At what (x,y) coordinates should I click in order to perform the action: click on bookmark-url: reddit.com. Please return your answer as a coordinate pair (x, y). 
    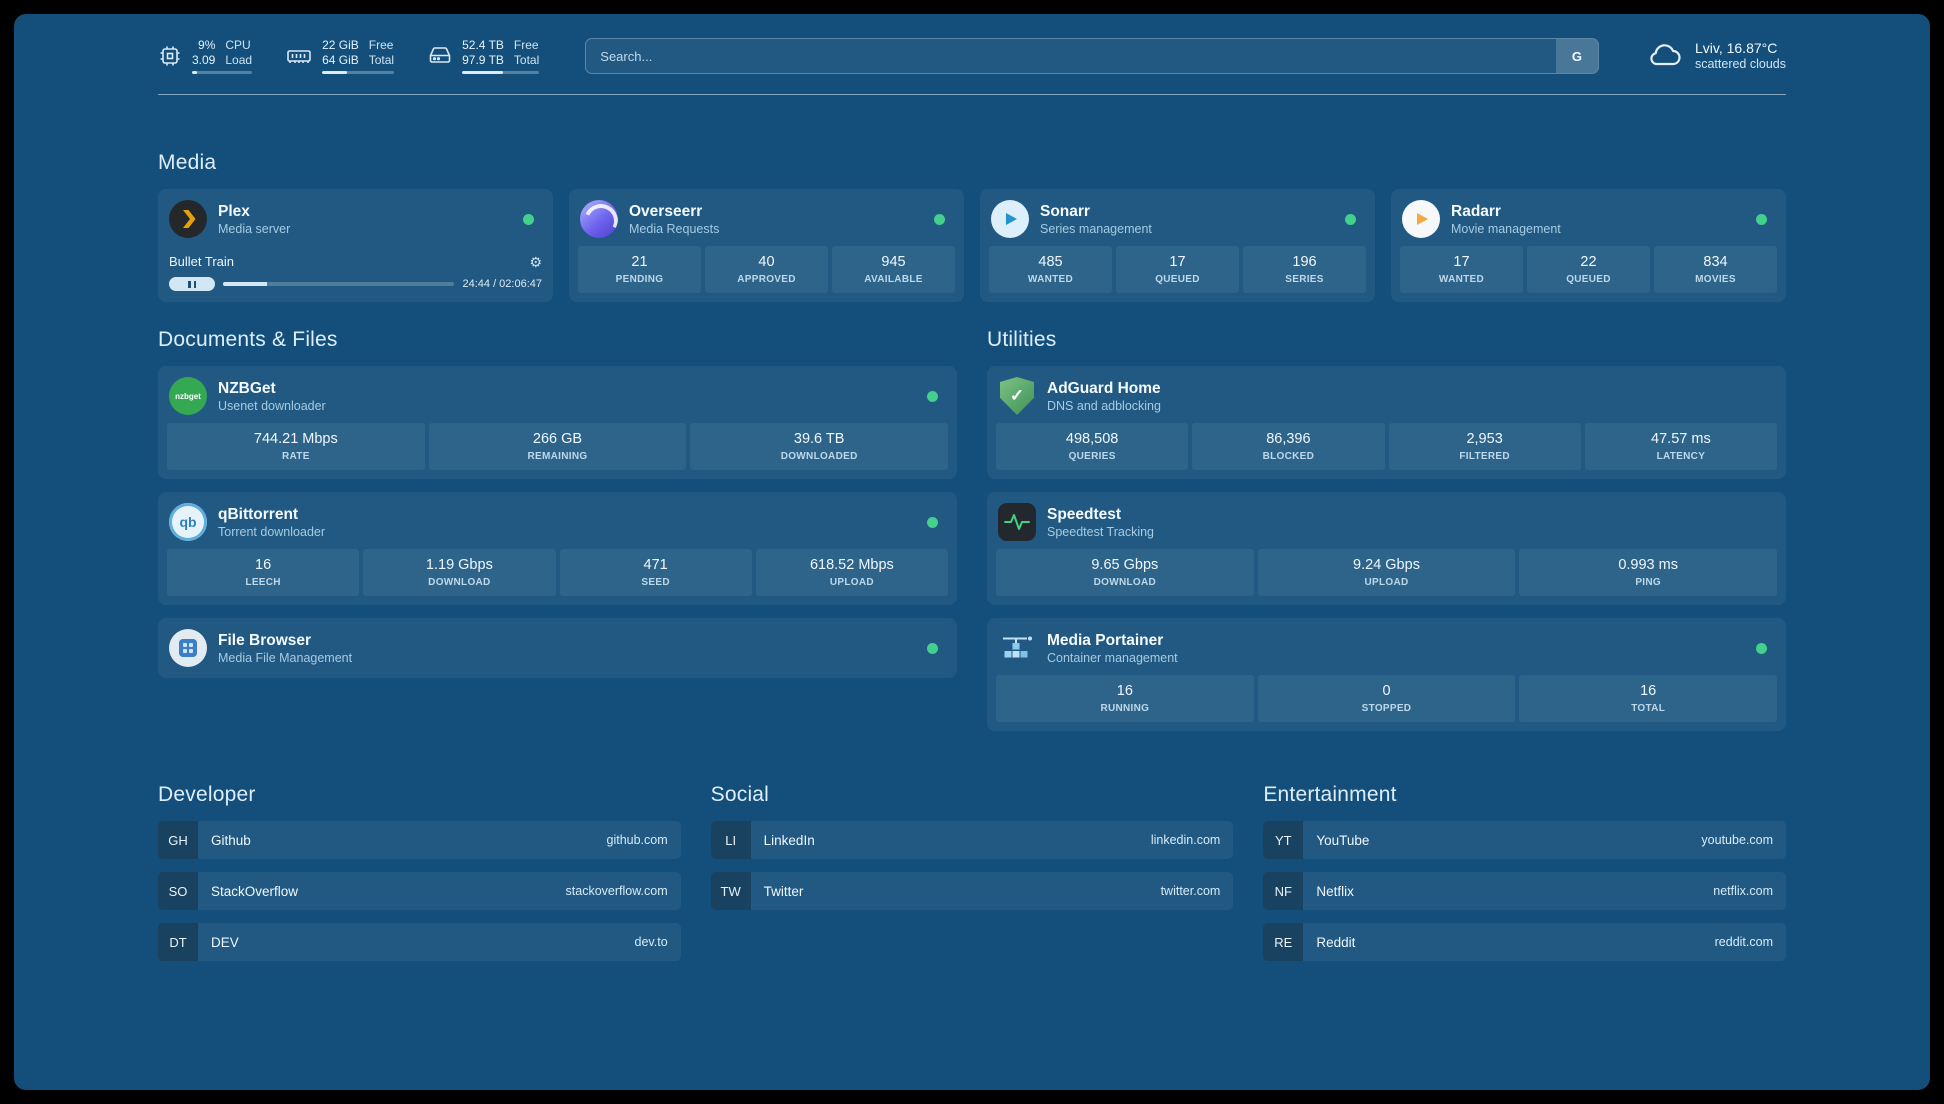
    Looking at the image, I should click on (1743, 942).